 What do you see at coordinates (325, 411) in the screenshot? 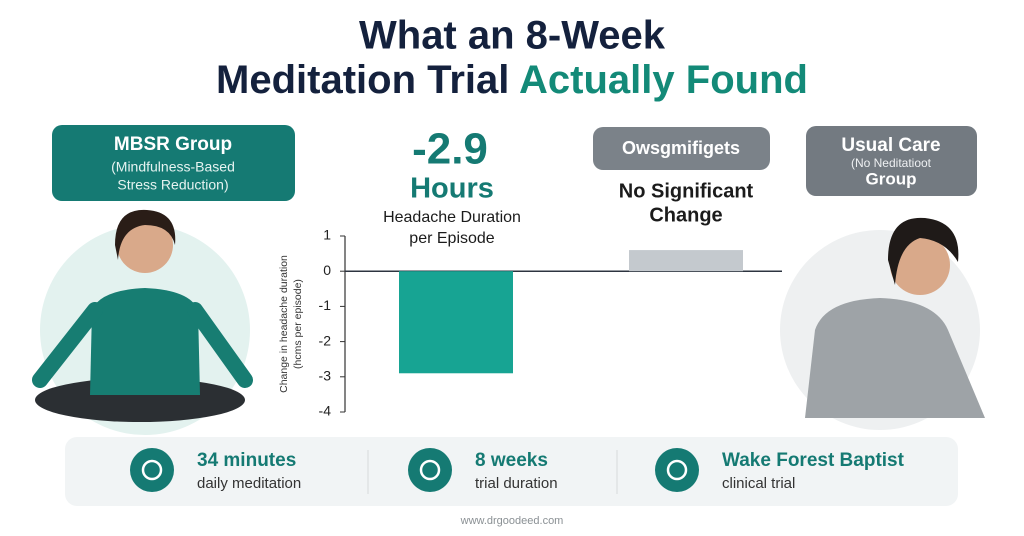
I see `y-tick-label: -4` at bounding box center [325, 411].